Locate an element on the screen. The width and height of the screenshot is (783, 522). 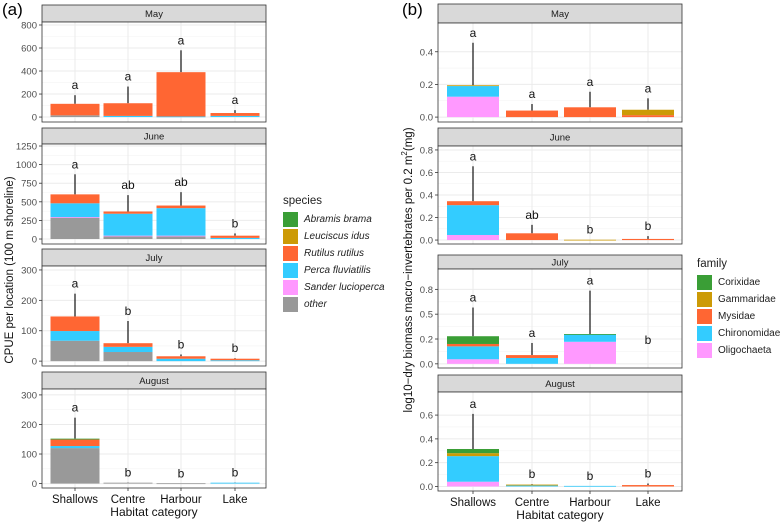
legend-item: Oligochaeta is located at coordinates (738, 350).